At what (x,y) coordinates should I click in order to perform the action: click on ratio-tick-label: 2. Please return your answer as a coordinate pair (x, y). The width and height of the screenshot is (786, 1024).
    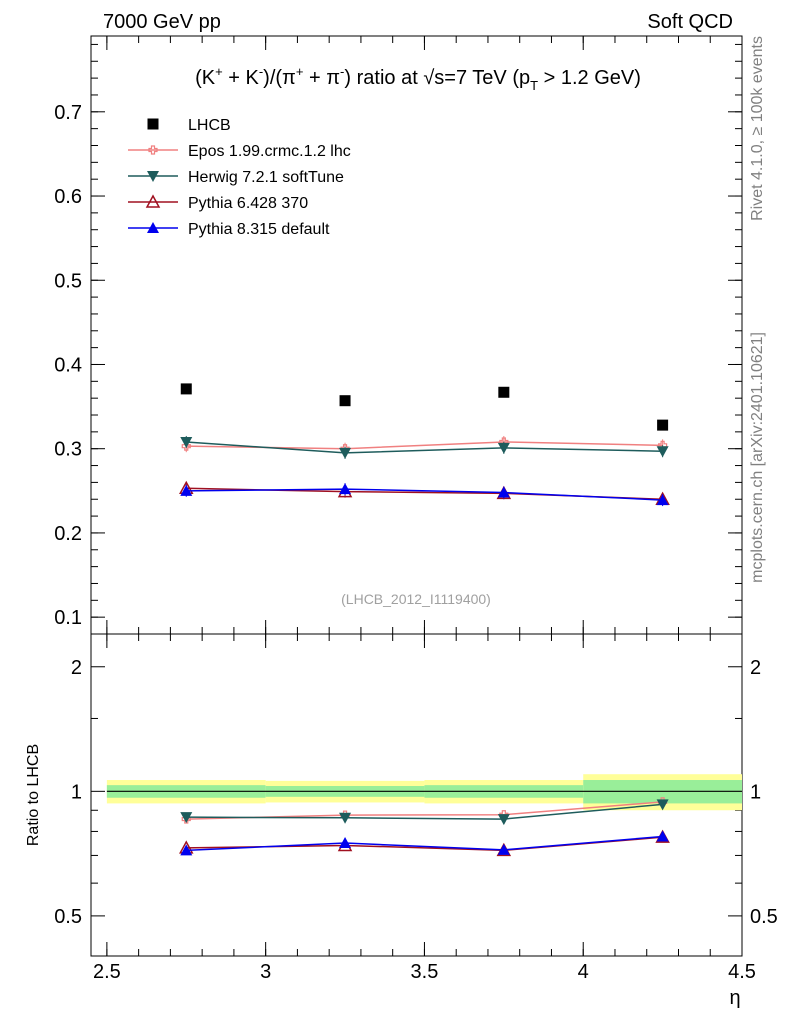
    Looking at the image, I should click on (76, 668).